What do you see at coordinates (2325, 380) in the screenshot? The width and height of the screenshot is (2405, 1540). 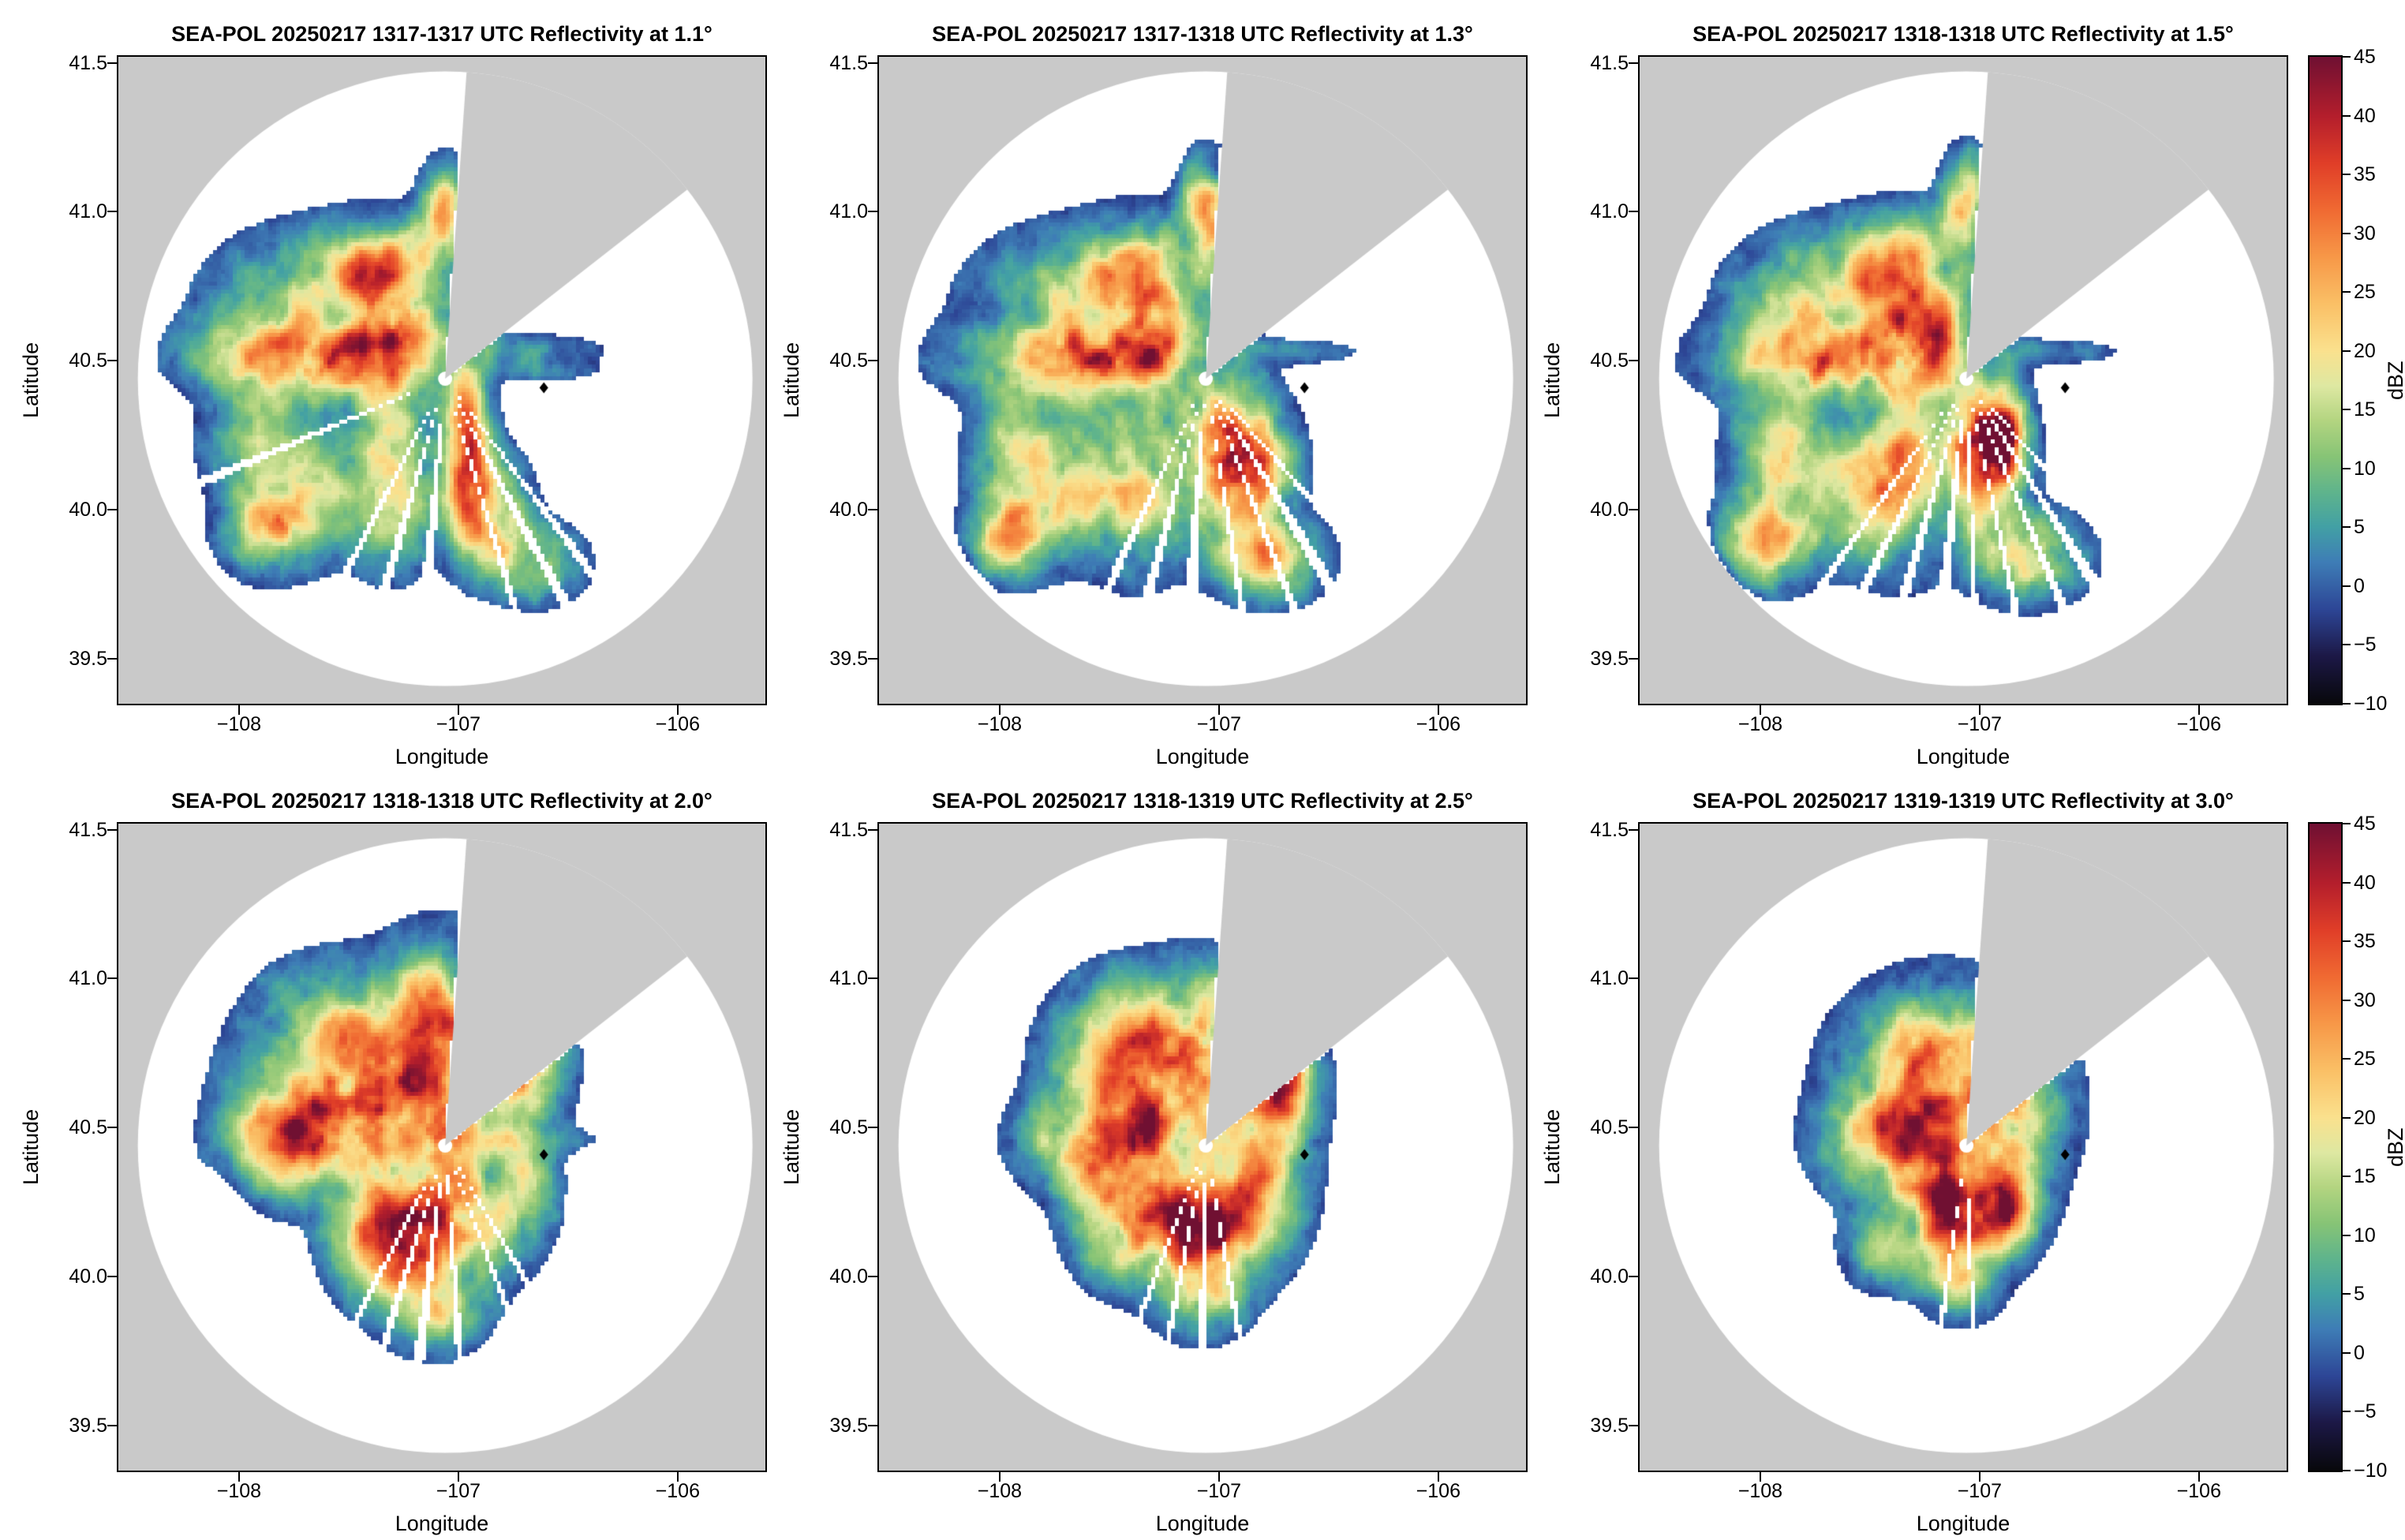 I see `colorbar-gradient` at bounding box center [2325, 380].